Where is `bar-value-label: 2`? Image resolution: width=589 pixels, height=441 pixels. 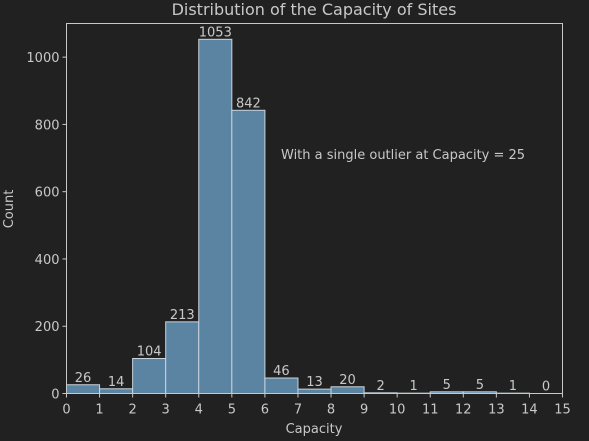 bar-value-label: 2 is located at coordinates (380, 386).